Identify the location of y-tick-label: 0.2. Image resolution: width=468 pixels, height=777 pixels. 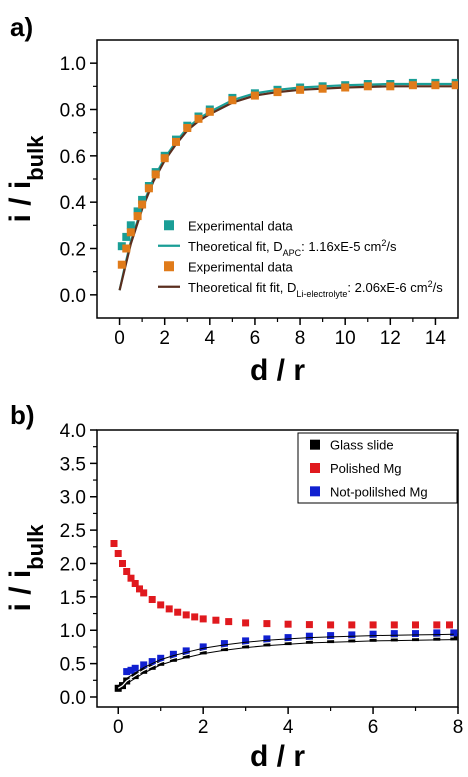
(73, 250).